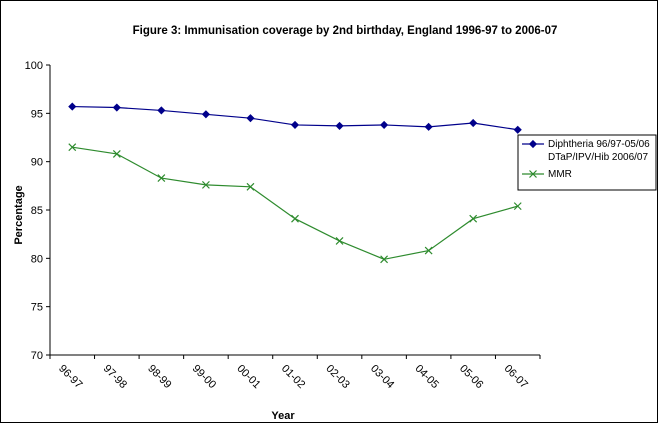 The width and height of the screenshot is (658, 428). Describe the element at coordinates (37, 259) in the screenshot. I see `y-tick-label: 80` at that location.